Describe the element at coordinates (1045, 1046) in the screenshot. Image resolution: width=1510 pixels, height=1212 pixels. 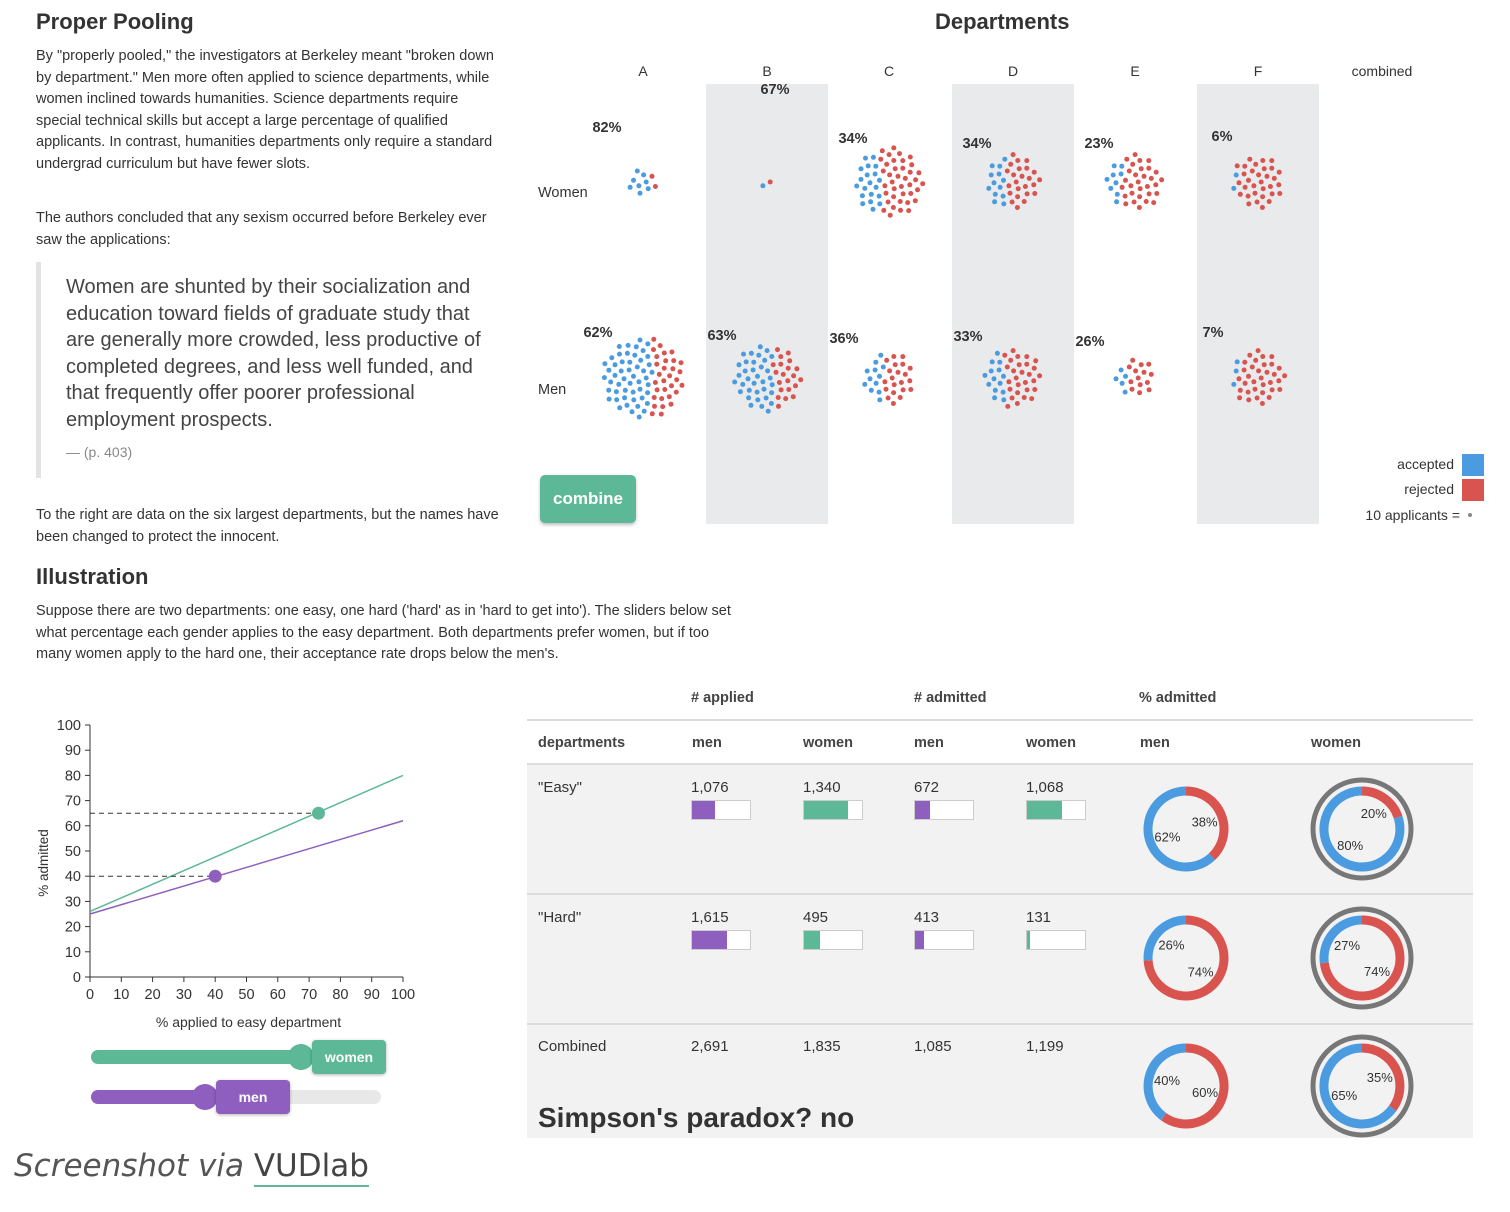
I see `combined-admitted-women: 1,199` at that location.